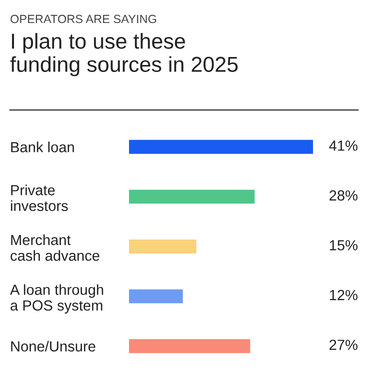 The image size is (370, 379). I want to click on data-label: 27%, so click(344, 345).